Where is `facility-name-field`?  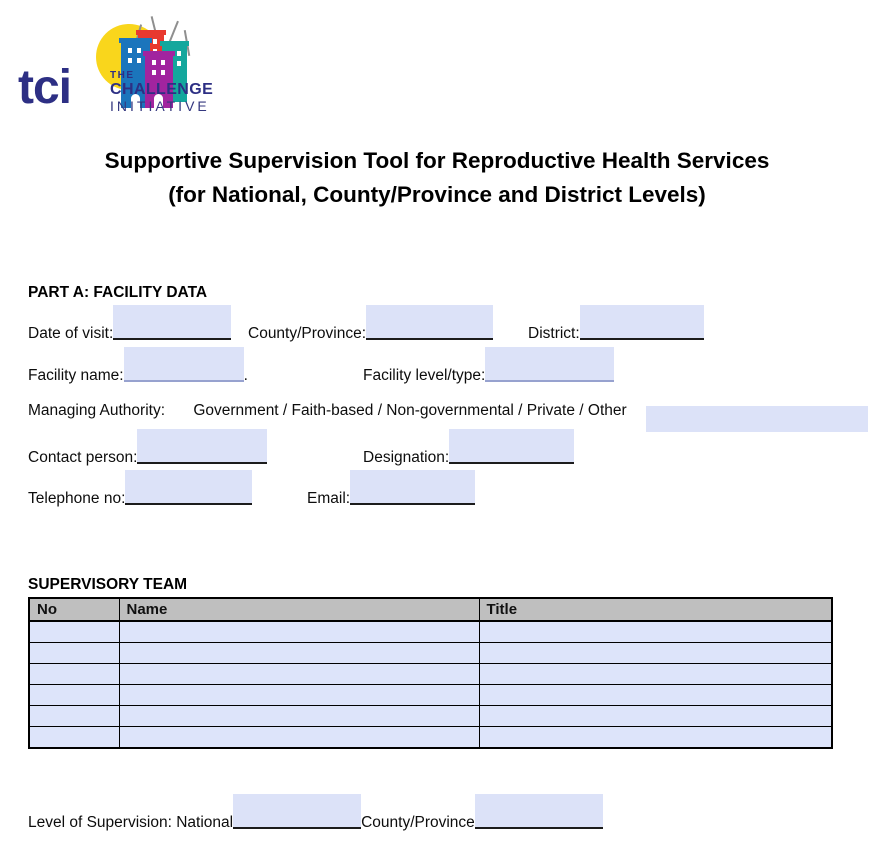 facility-name-field is located at coordinates (183, 364).